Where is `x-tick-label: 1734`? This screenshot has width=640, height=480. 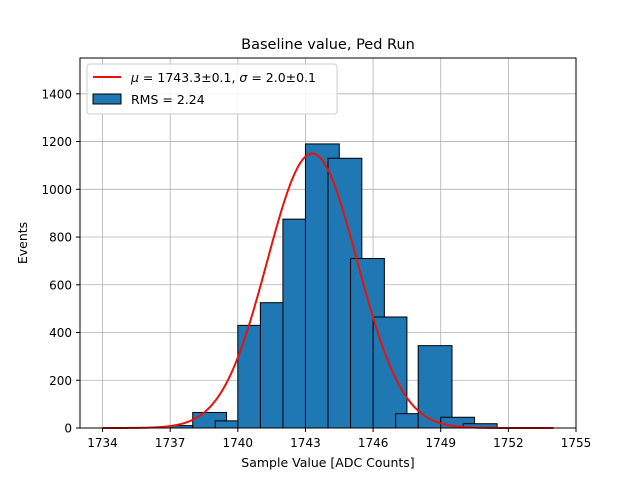
x-tick-label: 1734 is located at coordinates (102, 443).